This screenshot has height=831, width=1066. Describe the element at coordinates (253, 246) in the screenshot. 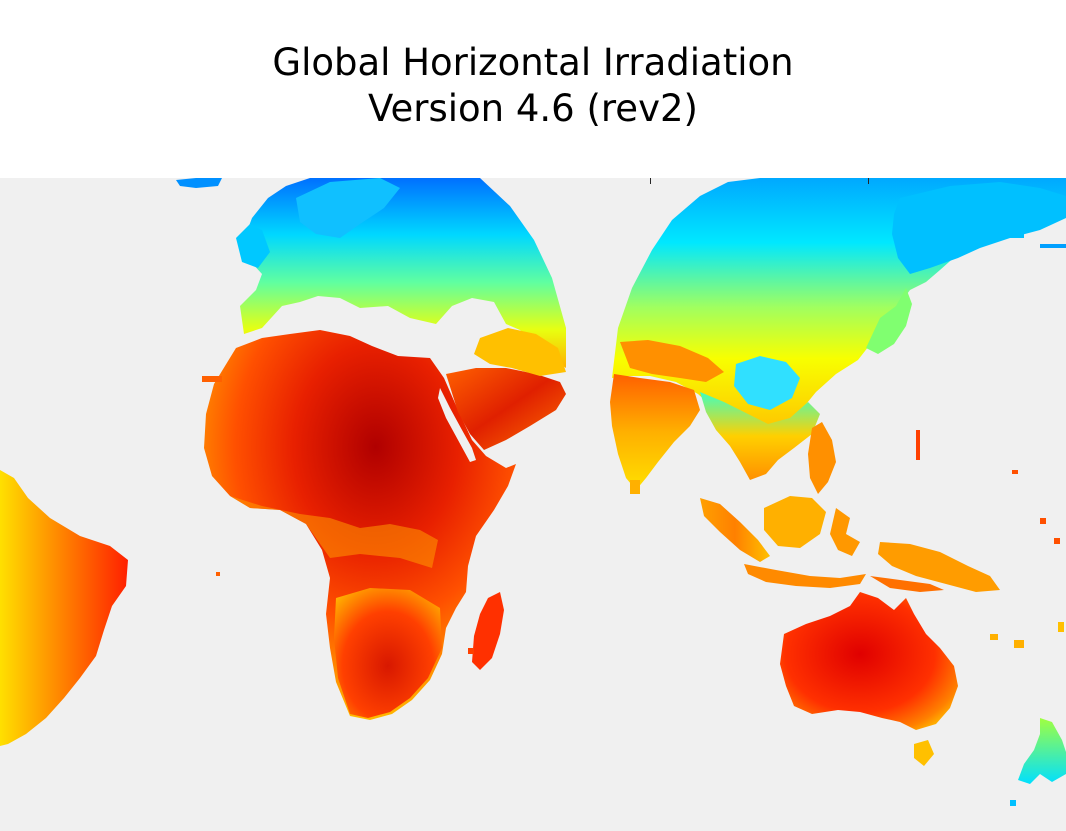

I see `region-british-isles` at that location.